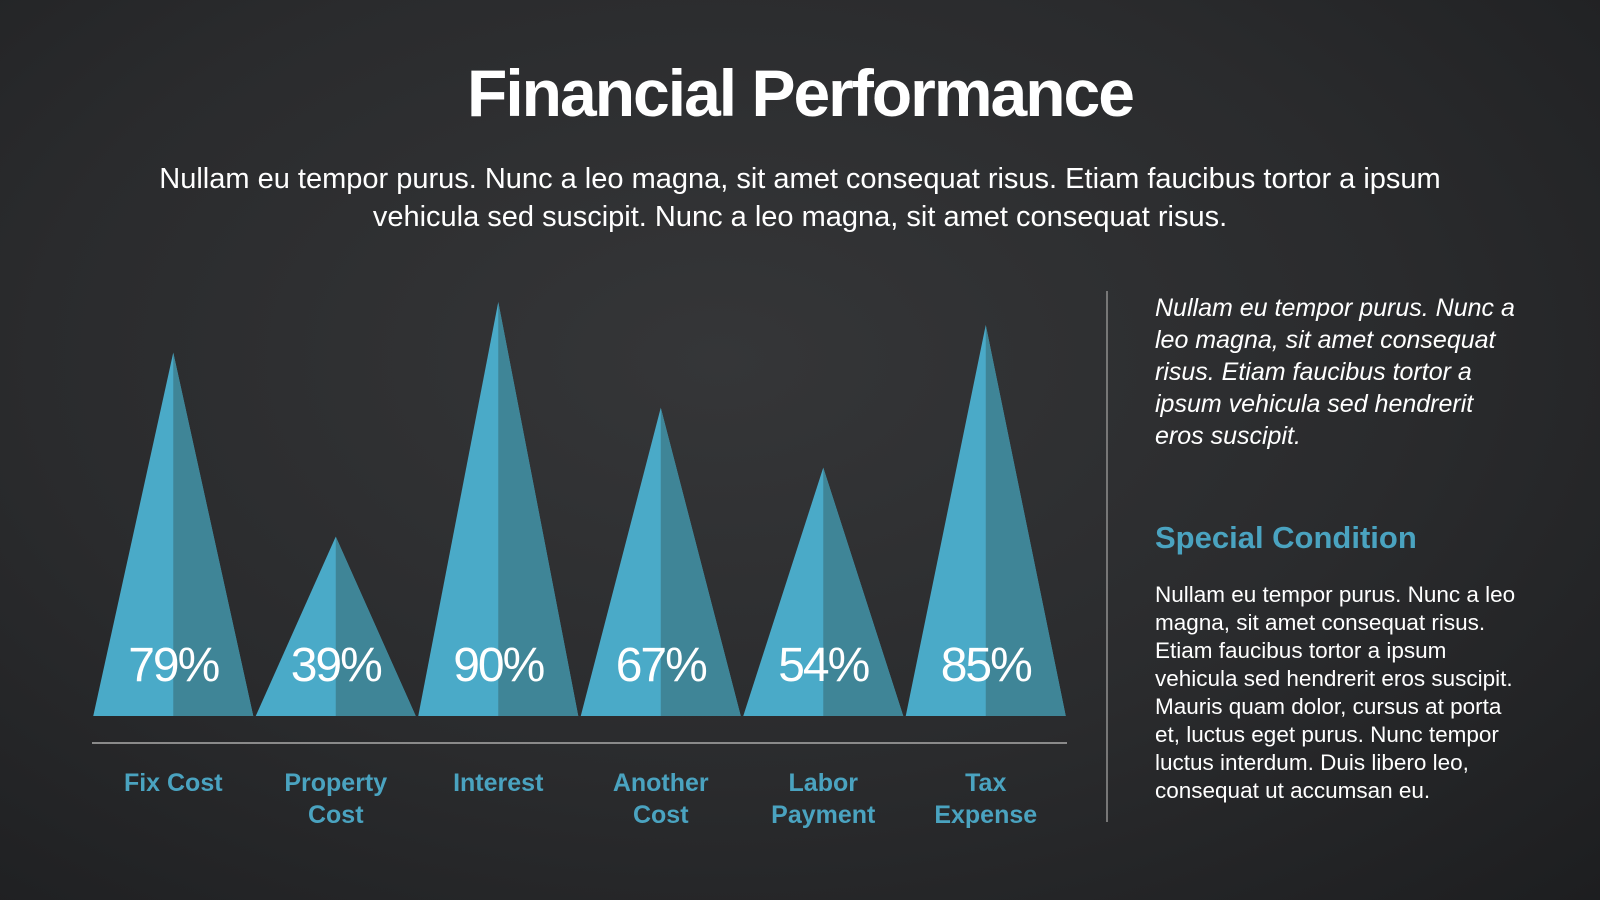 The width and height of the screenshot is (1600, 900). What do you see at coordinates (336, 799) in the screenshot?
I see `x-tick-label: Property Cost` at bounding box center [336, 799].